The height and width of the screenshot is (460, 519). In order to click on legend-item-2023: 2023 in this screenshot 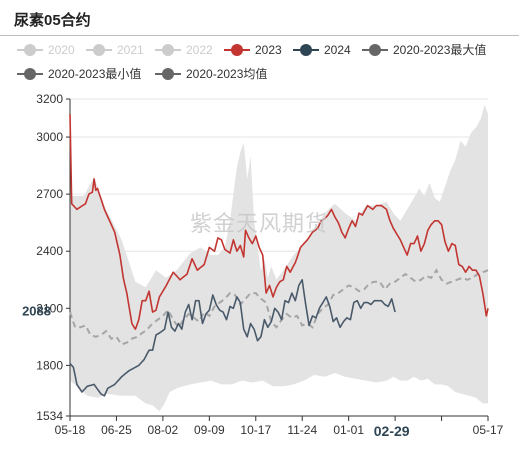, I will do `click(253, 50)`.